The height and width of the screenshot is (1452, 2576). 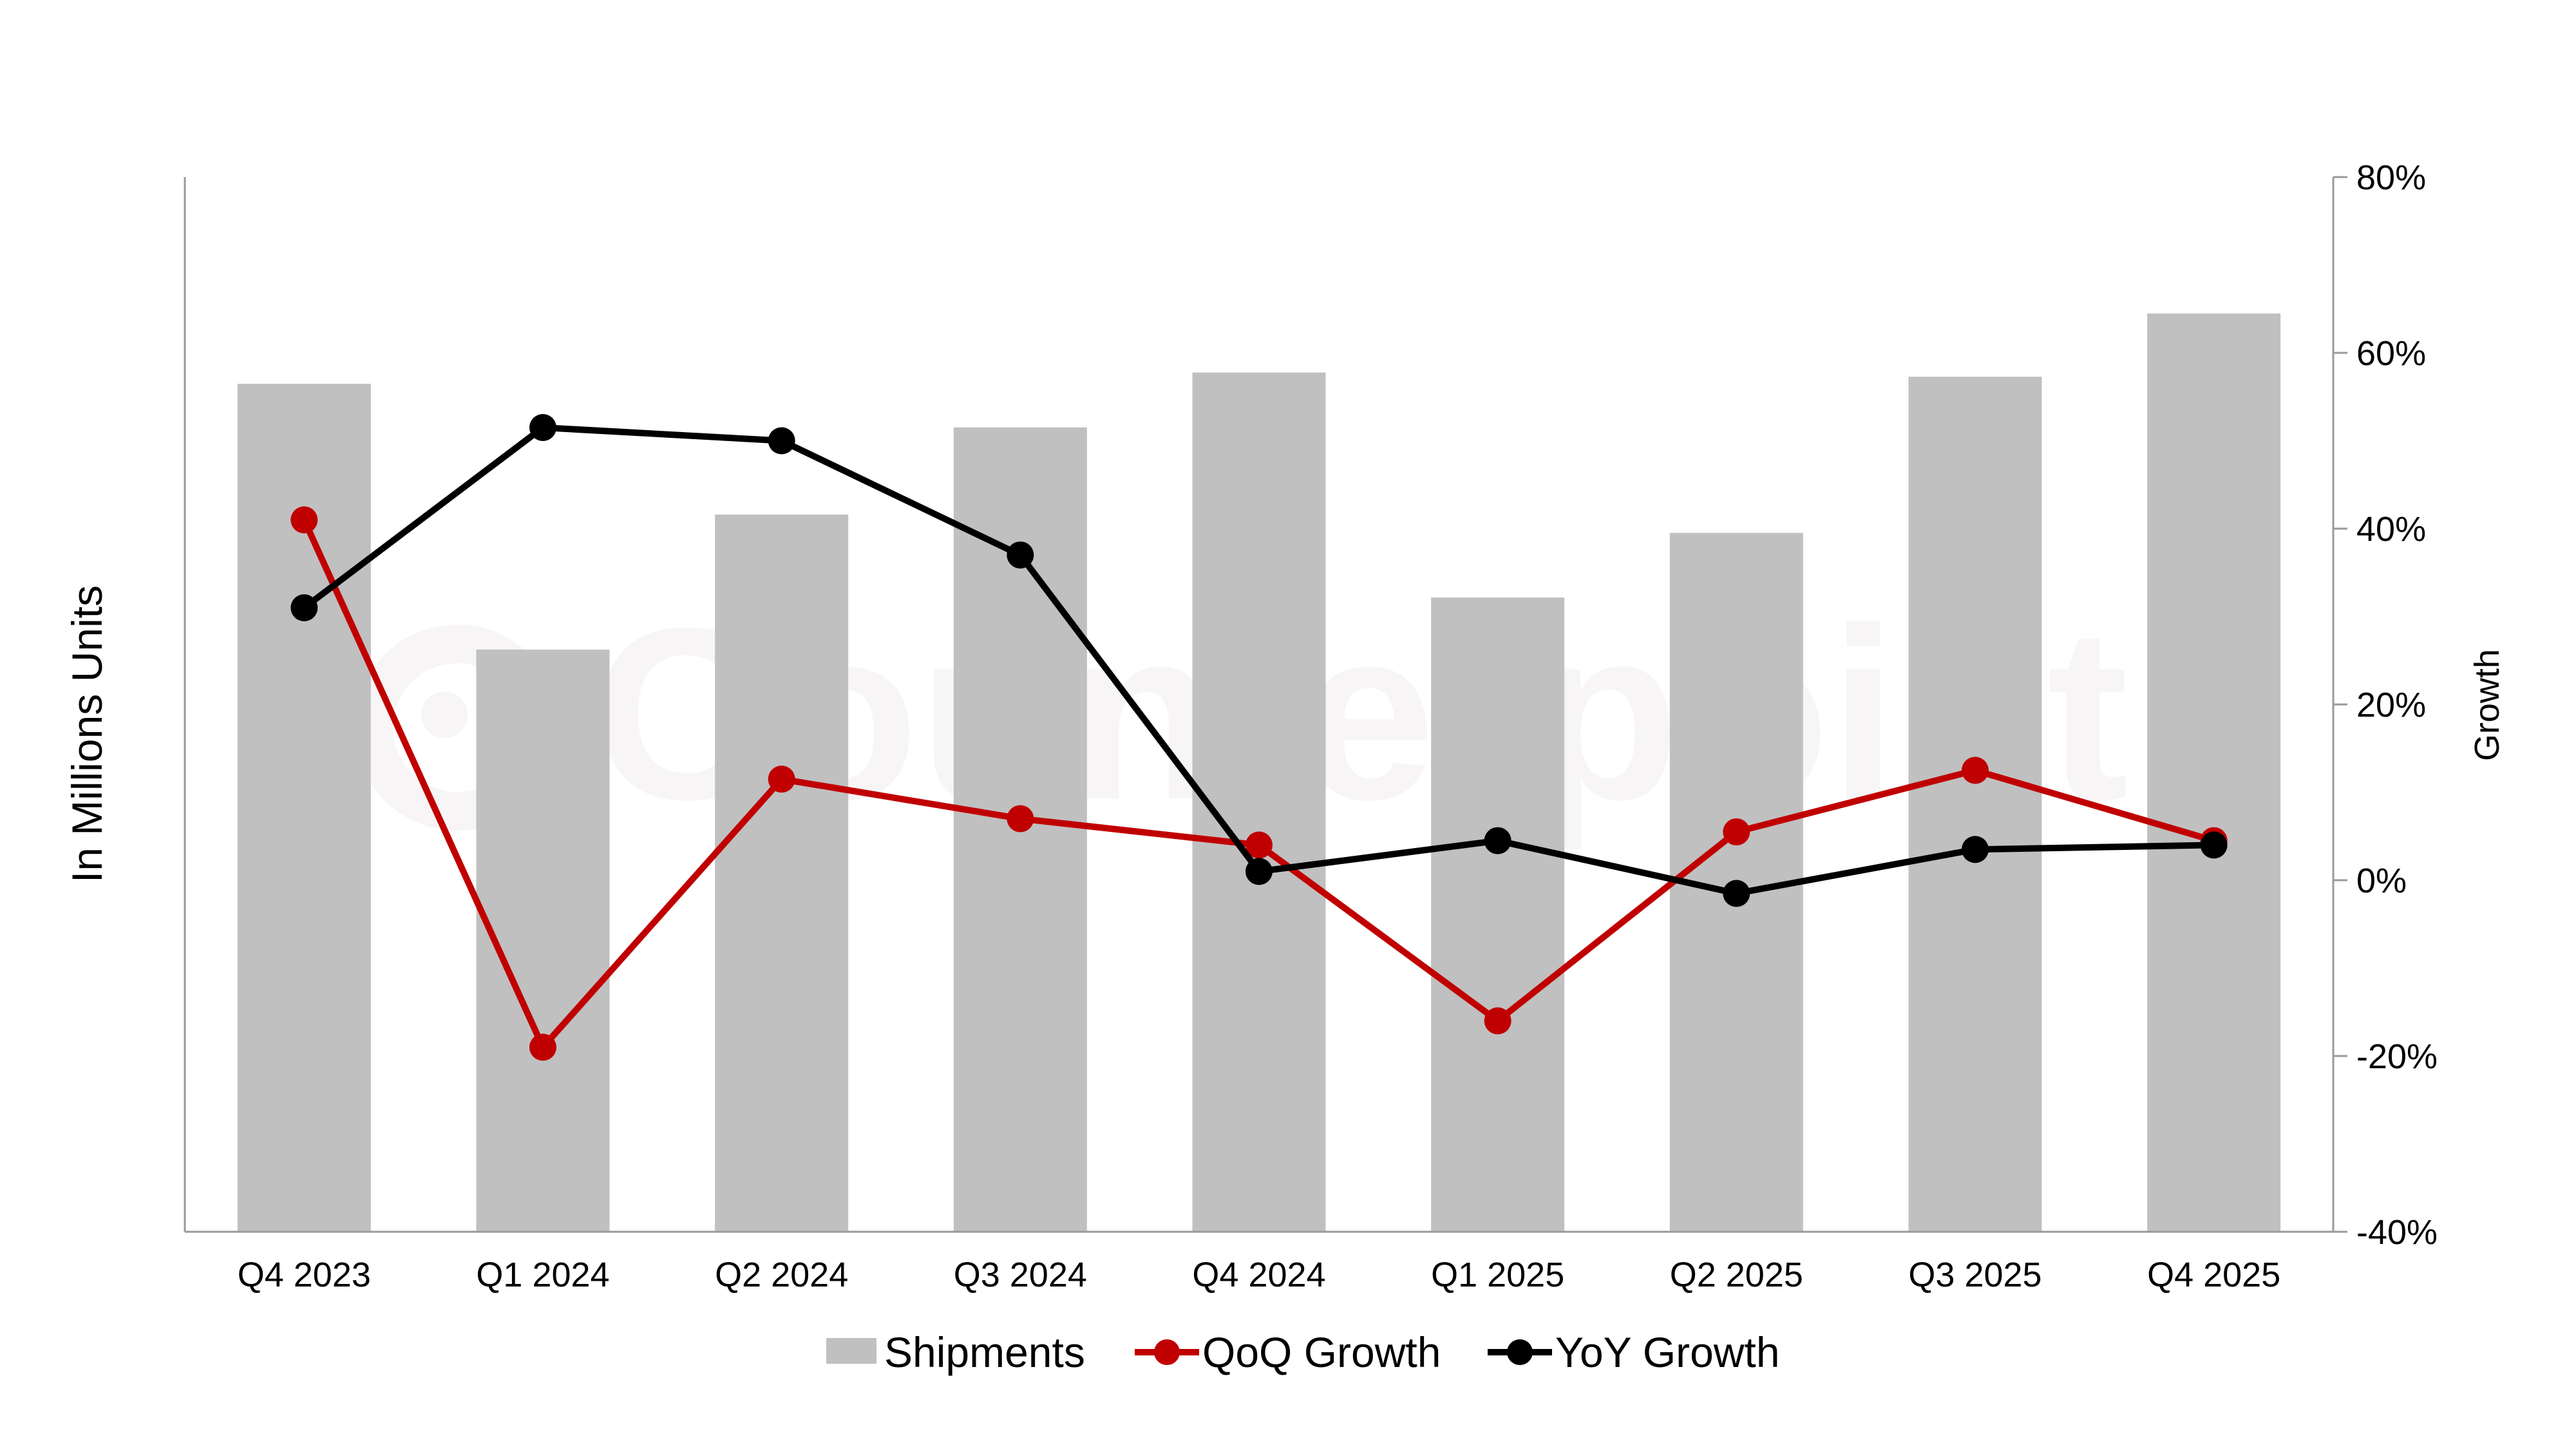 I want to click on legend-marker-yoy-growth, so click(x=1520, y=1352).